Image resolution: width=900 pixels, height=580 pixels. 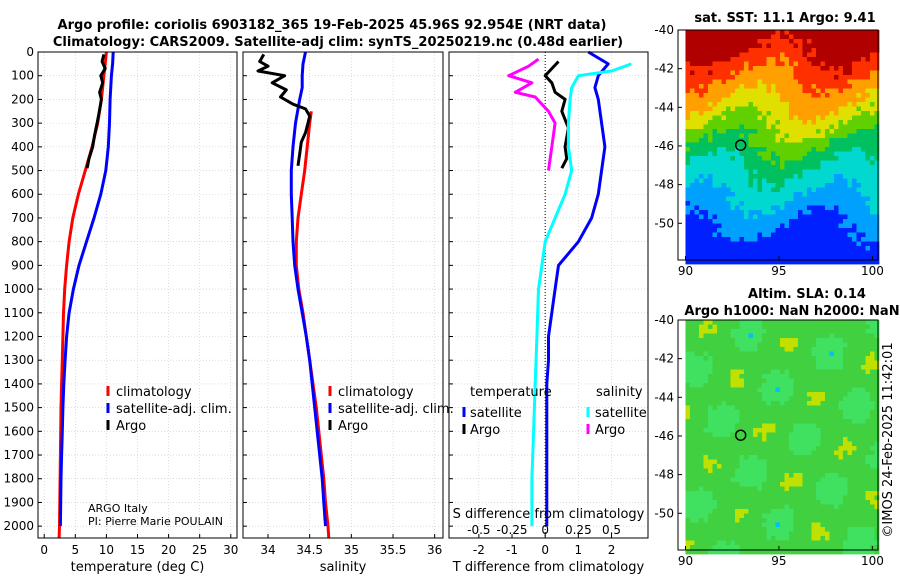 I want to click on credit-line2: PI: Pierre Marie POULAIN, so click(x=155, y=521).